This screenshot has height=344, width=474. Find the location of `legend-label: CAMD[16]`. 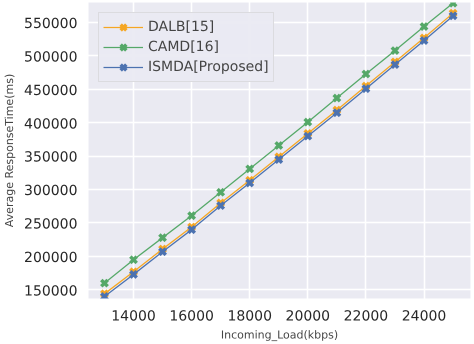

legend-label: CAMD[16] is located at coordinates (183, 47).